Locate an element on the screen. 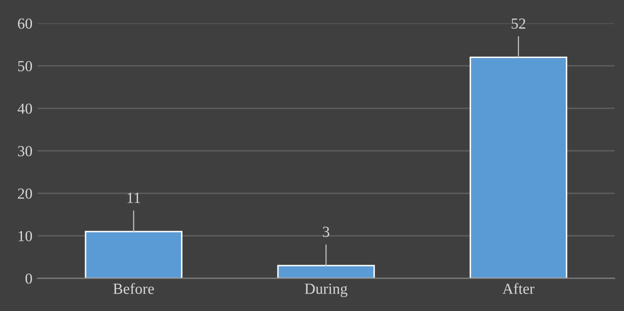  data-label: 3 is located at coordinates (326, 231).